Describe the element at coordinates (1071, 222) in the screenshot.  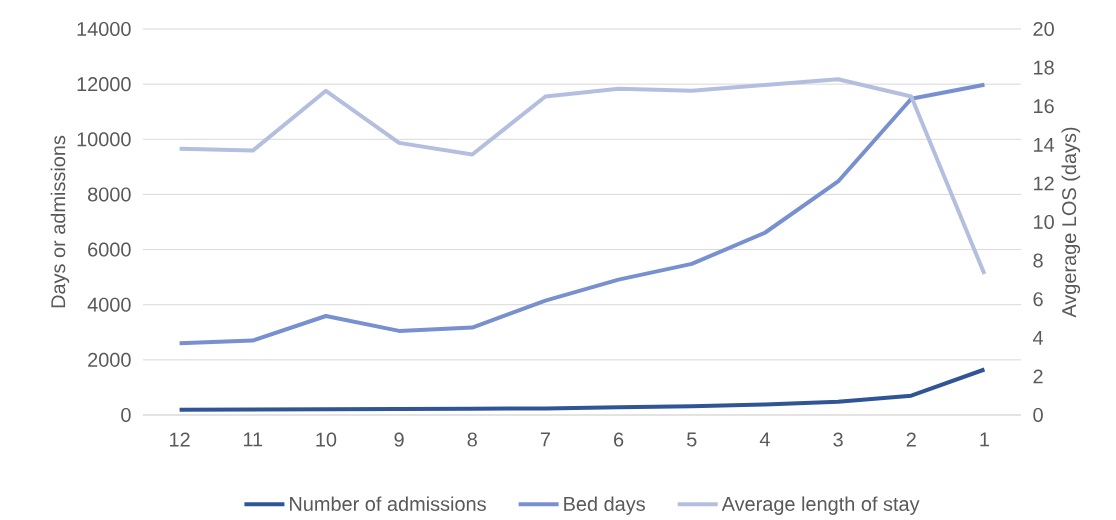
I see `y2-axis-title: Avgerage LOS (days)` at that location.